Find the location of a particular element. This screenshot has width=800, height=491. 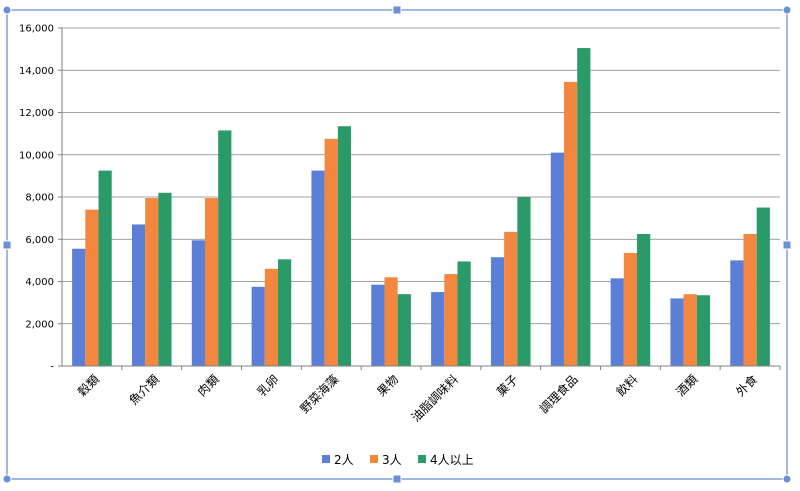

x-category-label: 調理食品 is located at coordinates (558, 394).